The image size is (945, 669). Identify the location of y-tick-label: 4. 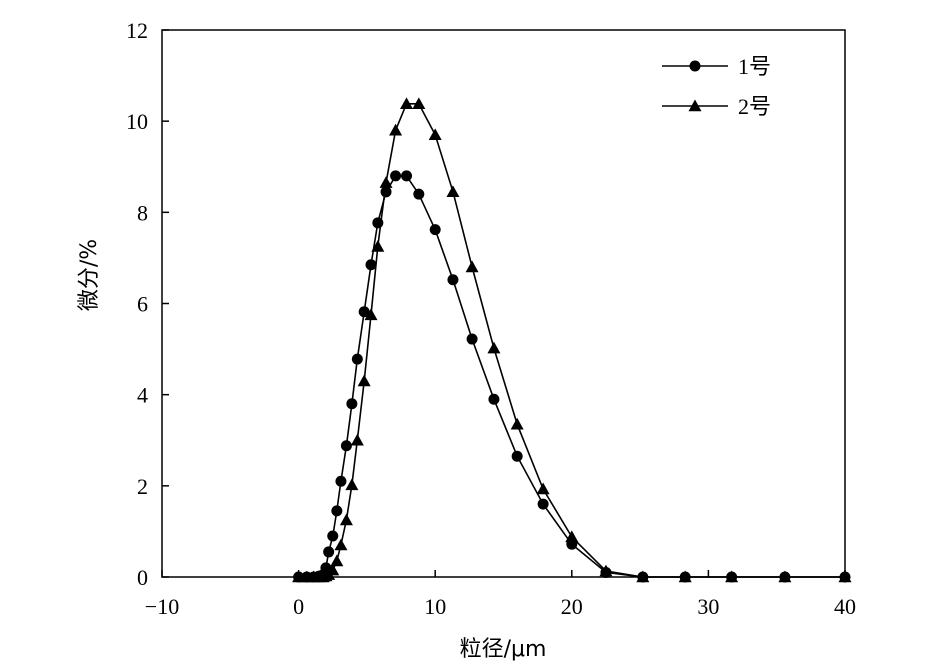
(142, 395).